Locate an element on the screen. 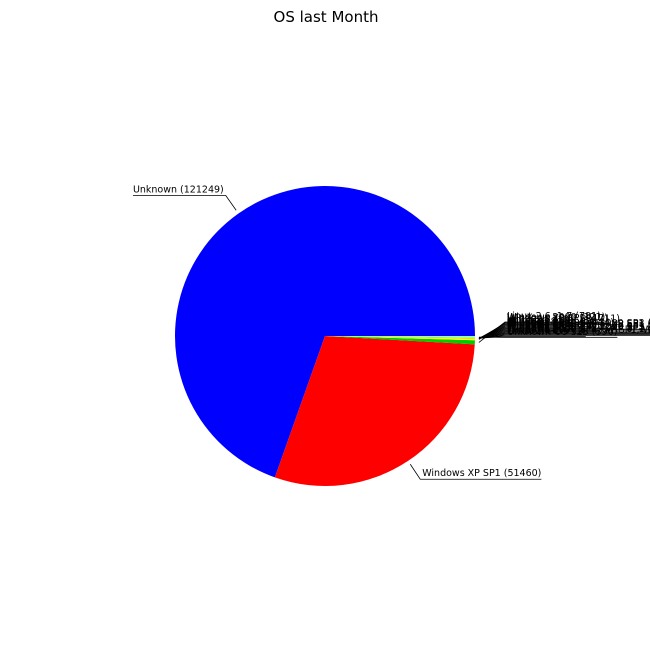 The image size is (650, 650). slice-label-15: Windows XP SP1+, 2000 SP3 (1) is located at coordinates (578, 328).